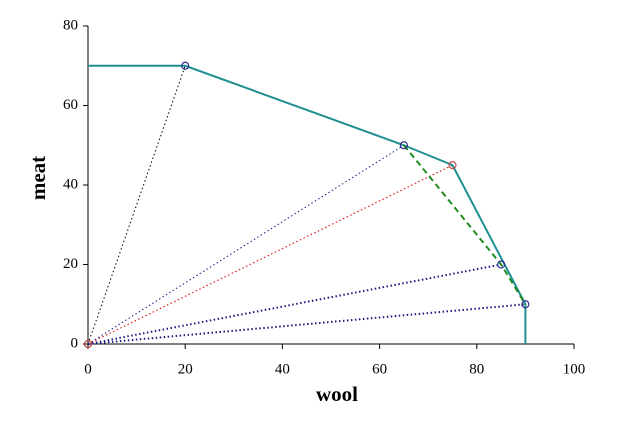 The image size is (632, 443). What do you see at coordinates (38, 178) in the screenshot?
I see `y-axis-title: meat` at bounding box center [38, 178].